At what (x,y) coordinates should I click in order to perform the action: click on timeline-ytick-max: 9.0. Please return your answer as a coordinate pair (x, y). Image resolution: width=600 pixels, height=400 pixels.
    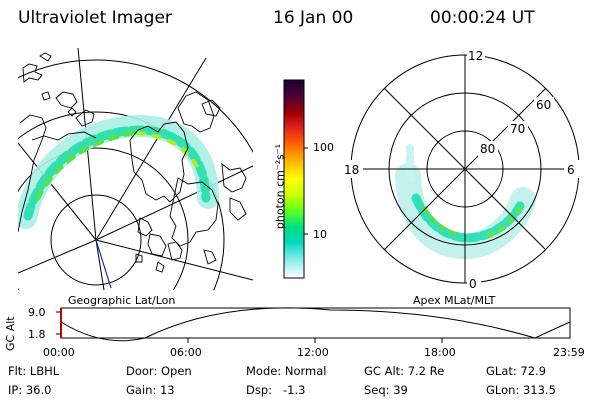
    Looking at the image, I should click on (37, 312).